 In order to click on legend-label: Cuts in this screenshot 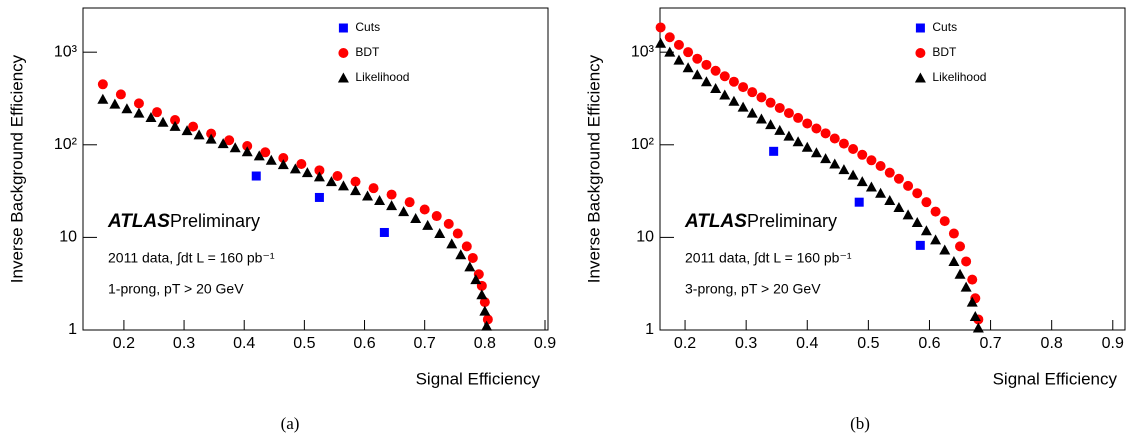, I will do `click(367, 27)`.